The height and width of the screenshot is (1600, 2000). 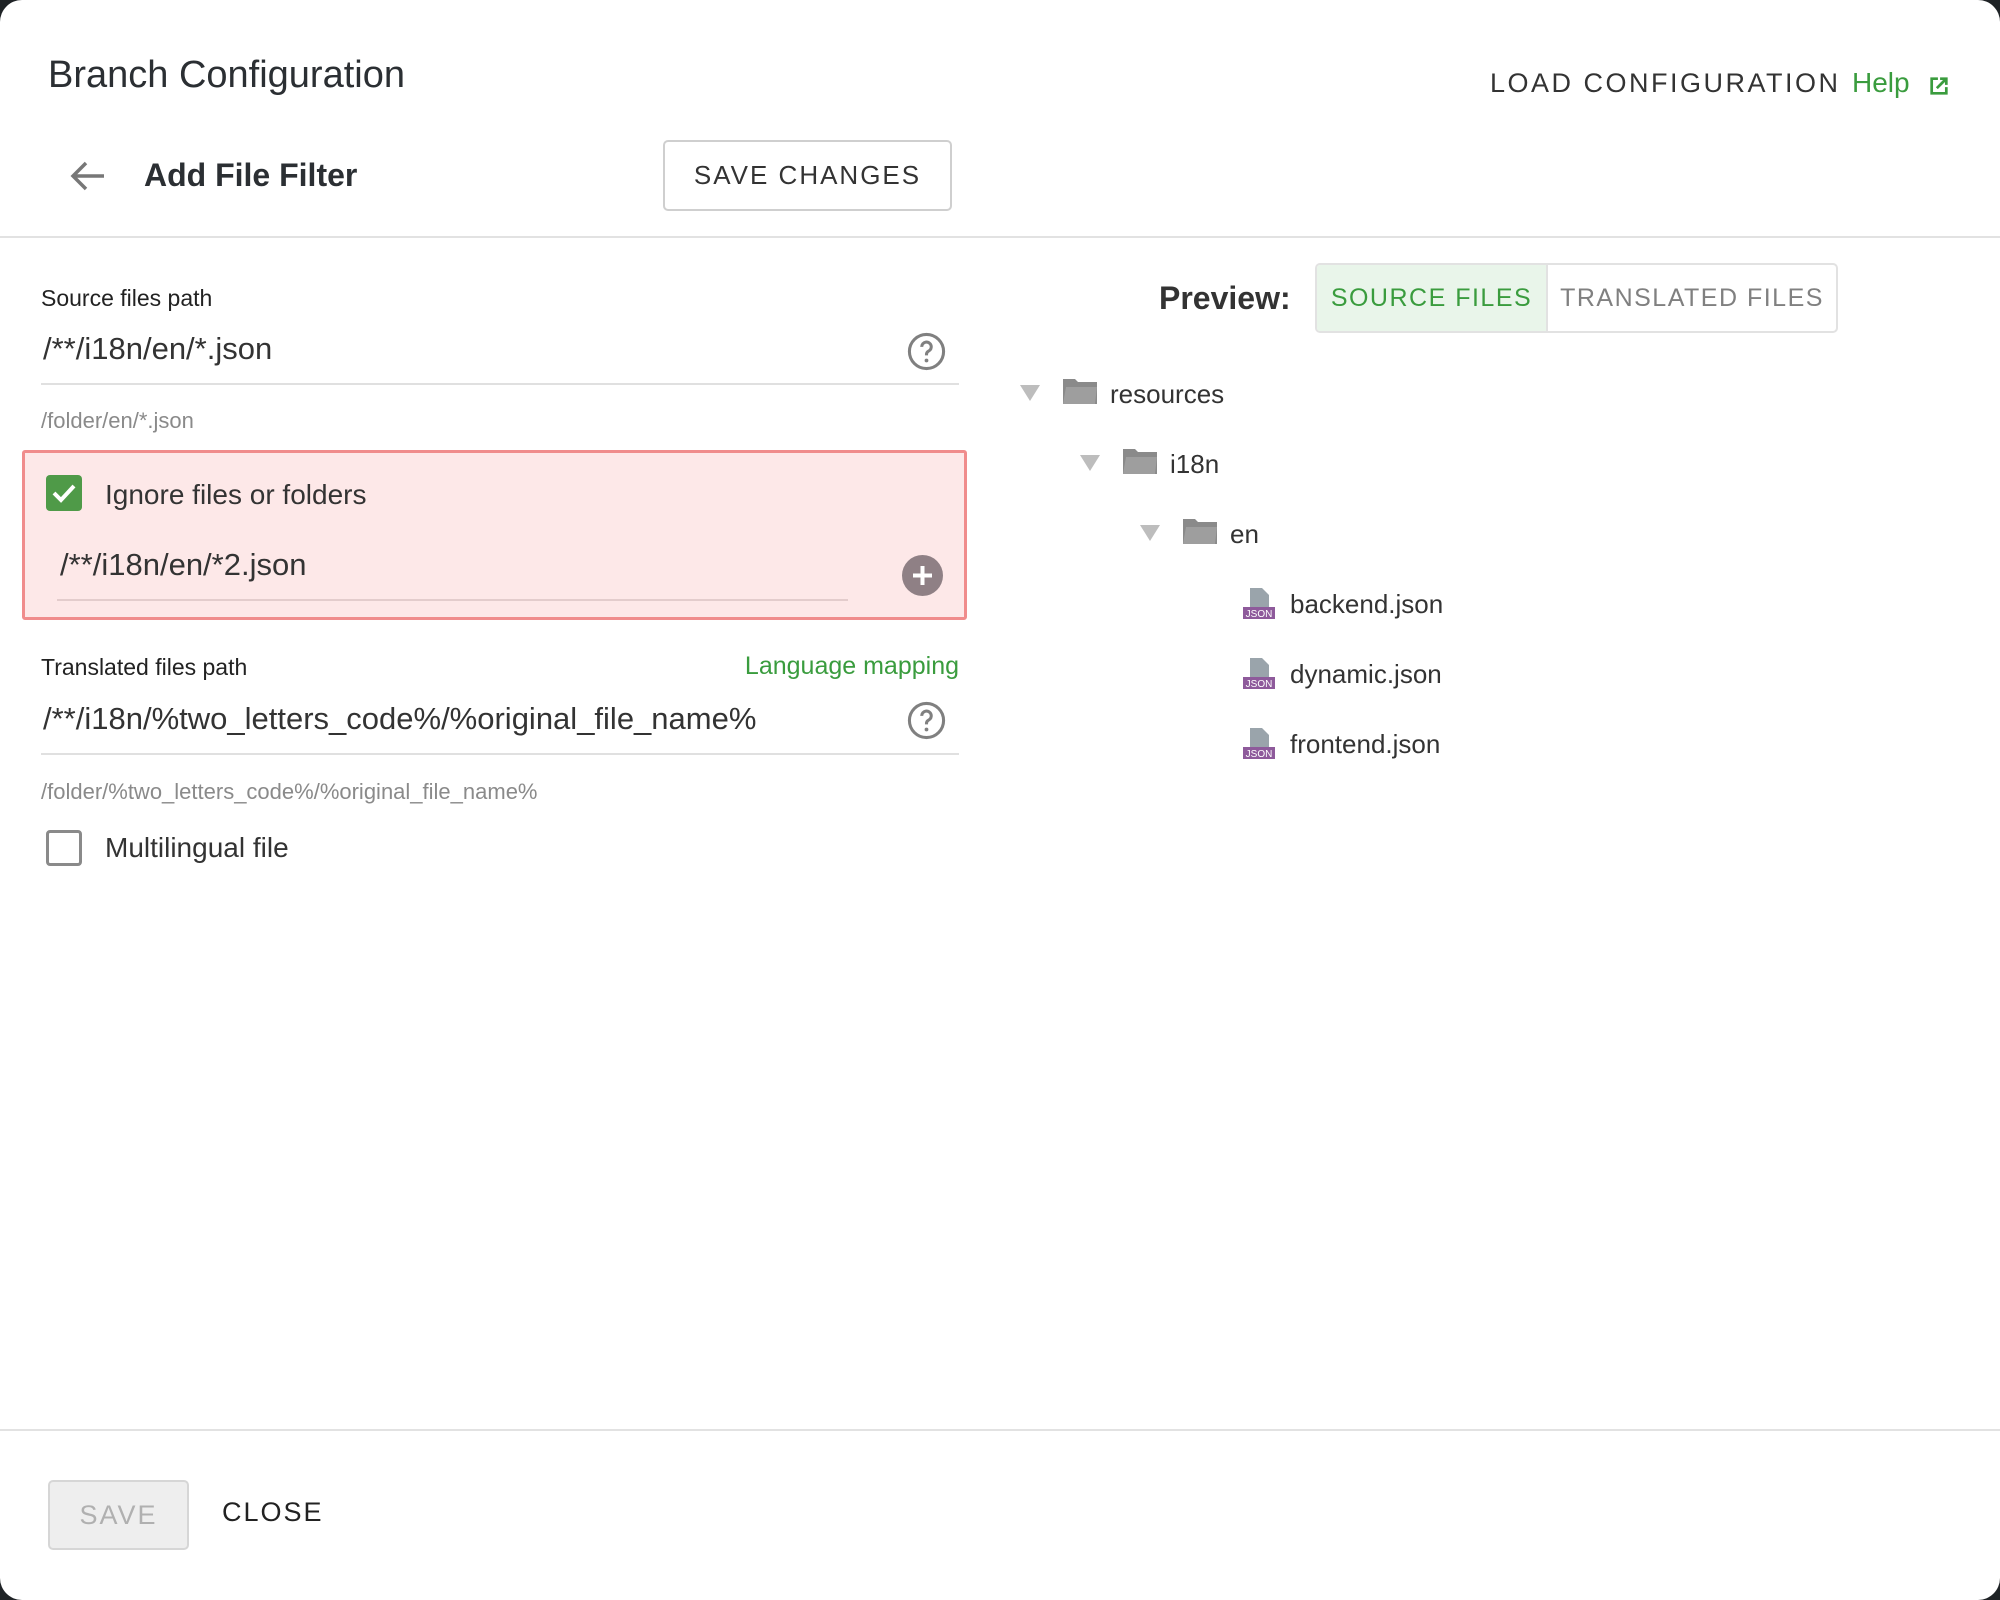 I want to click on back-arrow-icon, so click(x=88, y=176).